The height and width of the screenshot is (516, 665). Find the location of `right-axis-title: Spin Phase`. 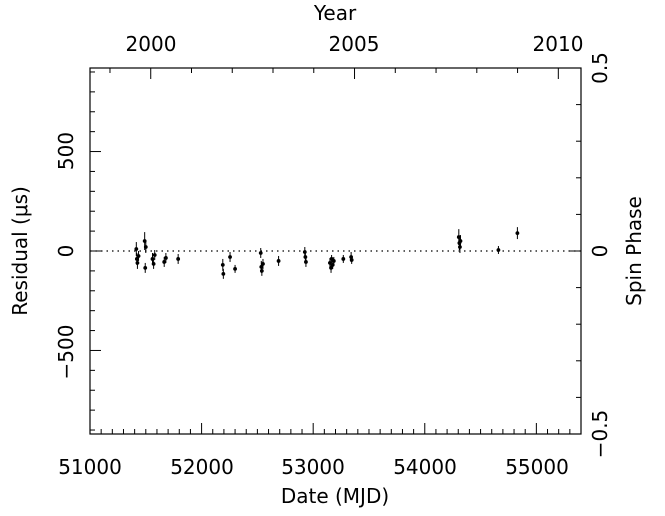

right-axis-title: Spin Phase is located at coordinates (634, 251).